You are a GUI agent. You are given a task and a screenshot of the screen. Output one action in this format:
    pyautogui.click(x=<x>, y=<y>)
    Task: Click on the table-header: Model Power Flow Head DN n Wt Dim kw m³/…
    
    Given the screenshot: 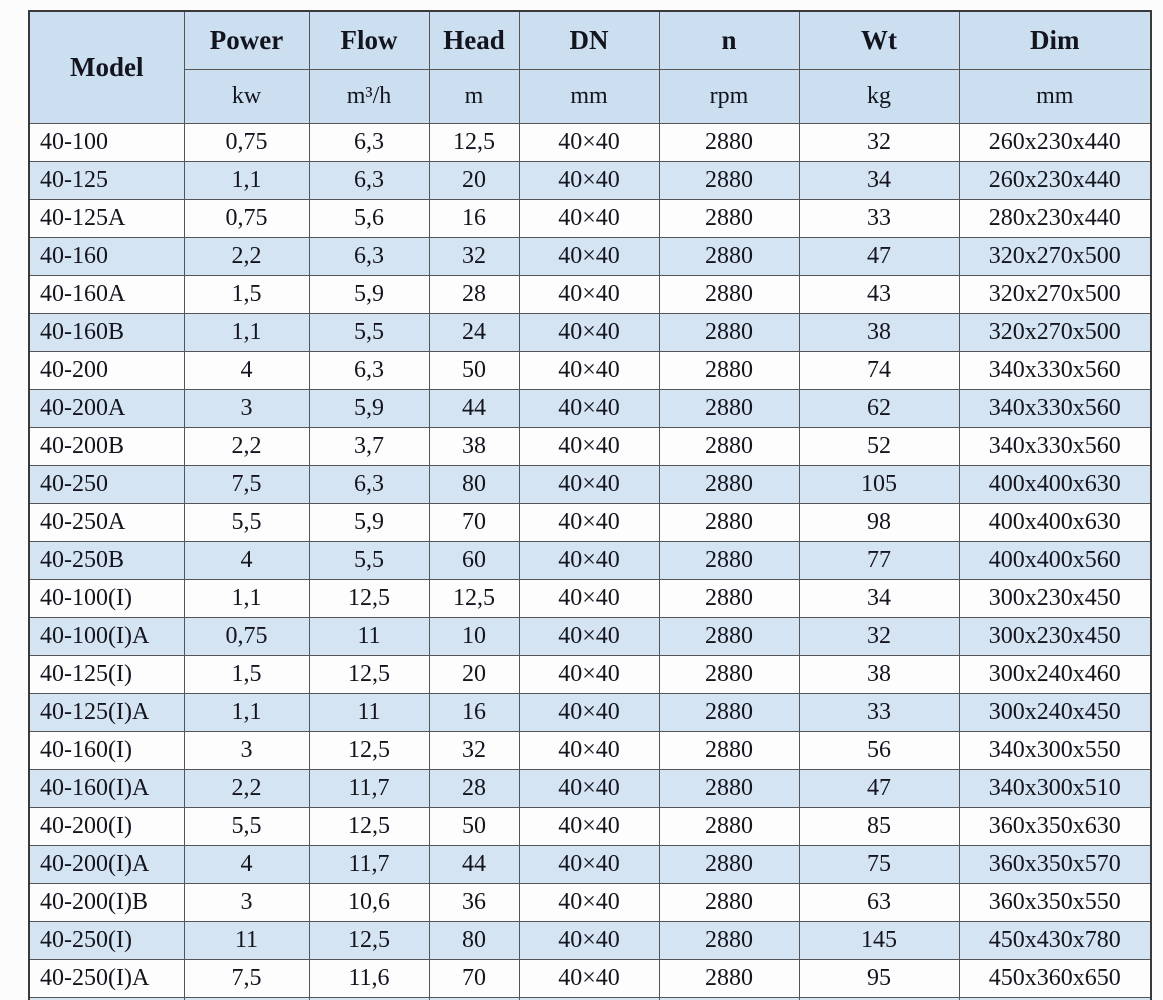 What is the action you would take?
    pyautogui.click(x=590, y=67)
    